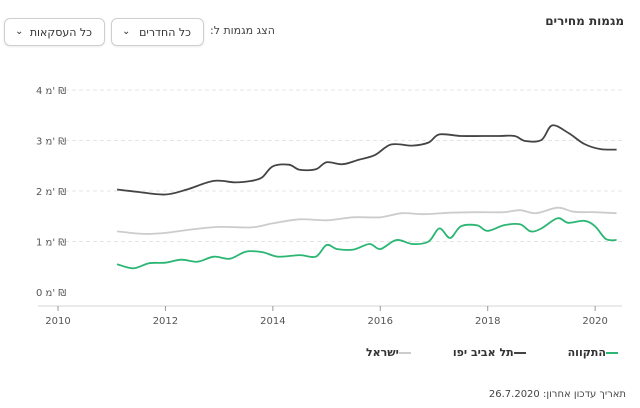 The width and height of the screenshot is (640, 408). What do you see at coordinates (382, 352) in the screenshot?
I see `legend-label: ישראל` at bounding box center [382, 352].